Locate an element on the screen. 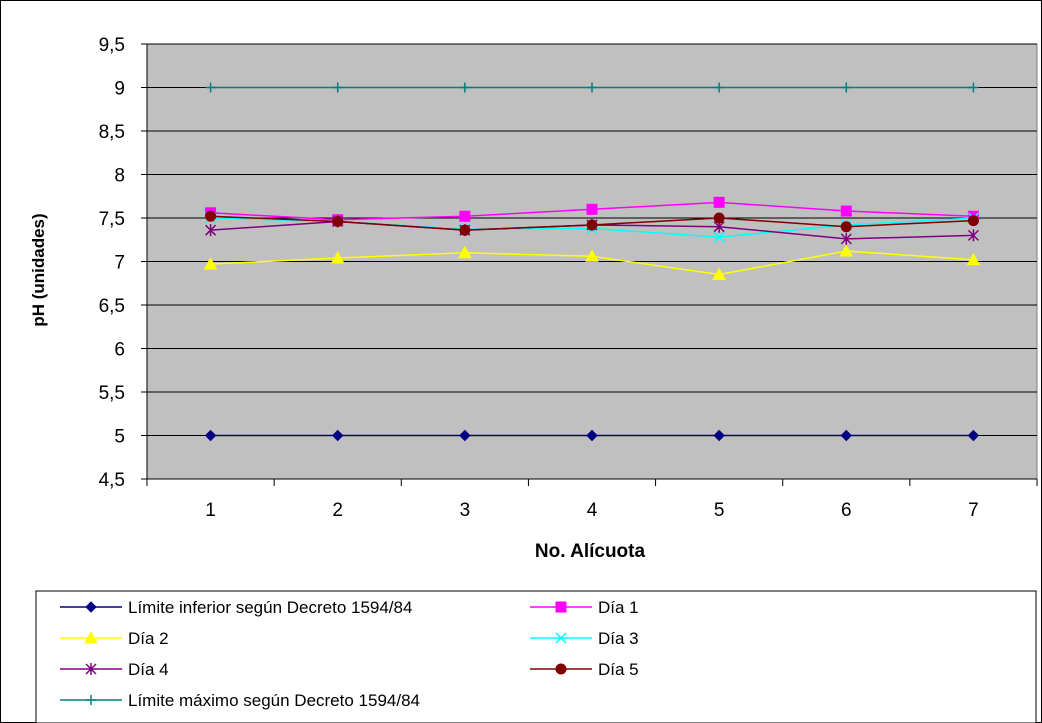  legend-item: Día 5 is located at coordinates (584, 669).